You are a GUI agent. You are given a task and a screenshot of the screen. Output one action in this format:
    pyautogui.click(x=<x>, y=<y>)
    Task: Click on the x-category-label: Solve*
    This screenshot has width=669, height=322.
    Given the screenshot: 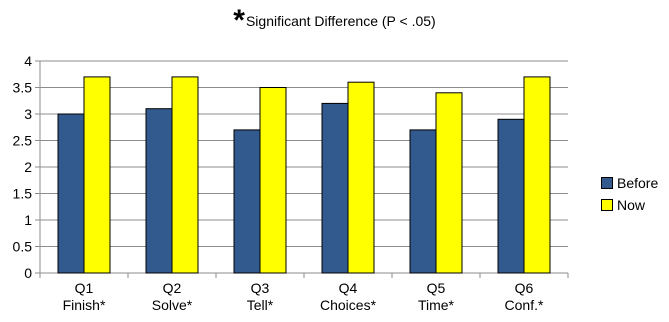 What is the action you would take?
    pyautogui.click(x=172, y=305)
    